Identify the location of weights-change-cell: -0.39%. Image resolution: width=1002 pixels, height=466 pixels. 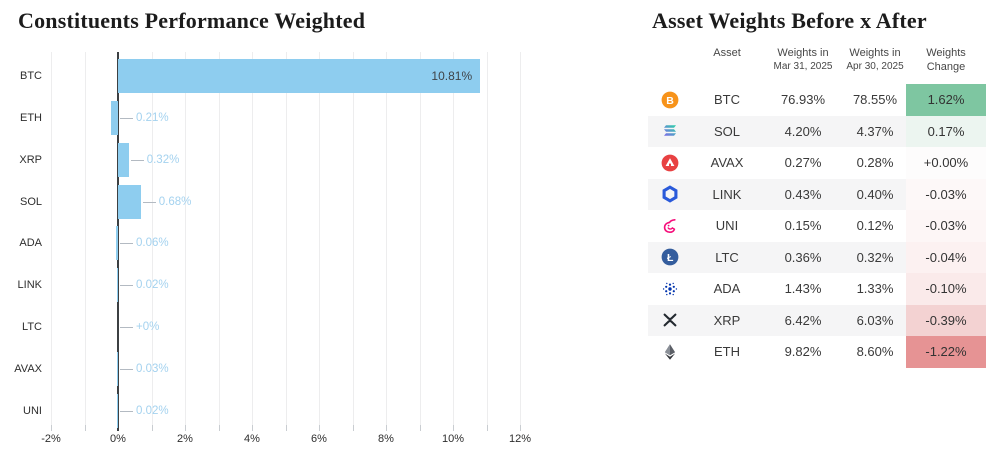
(946, 320).